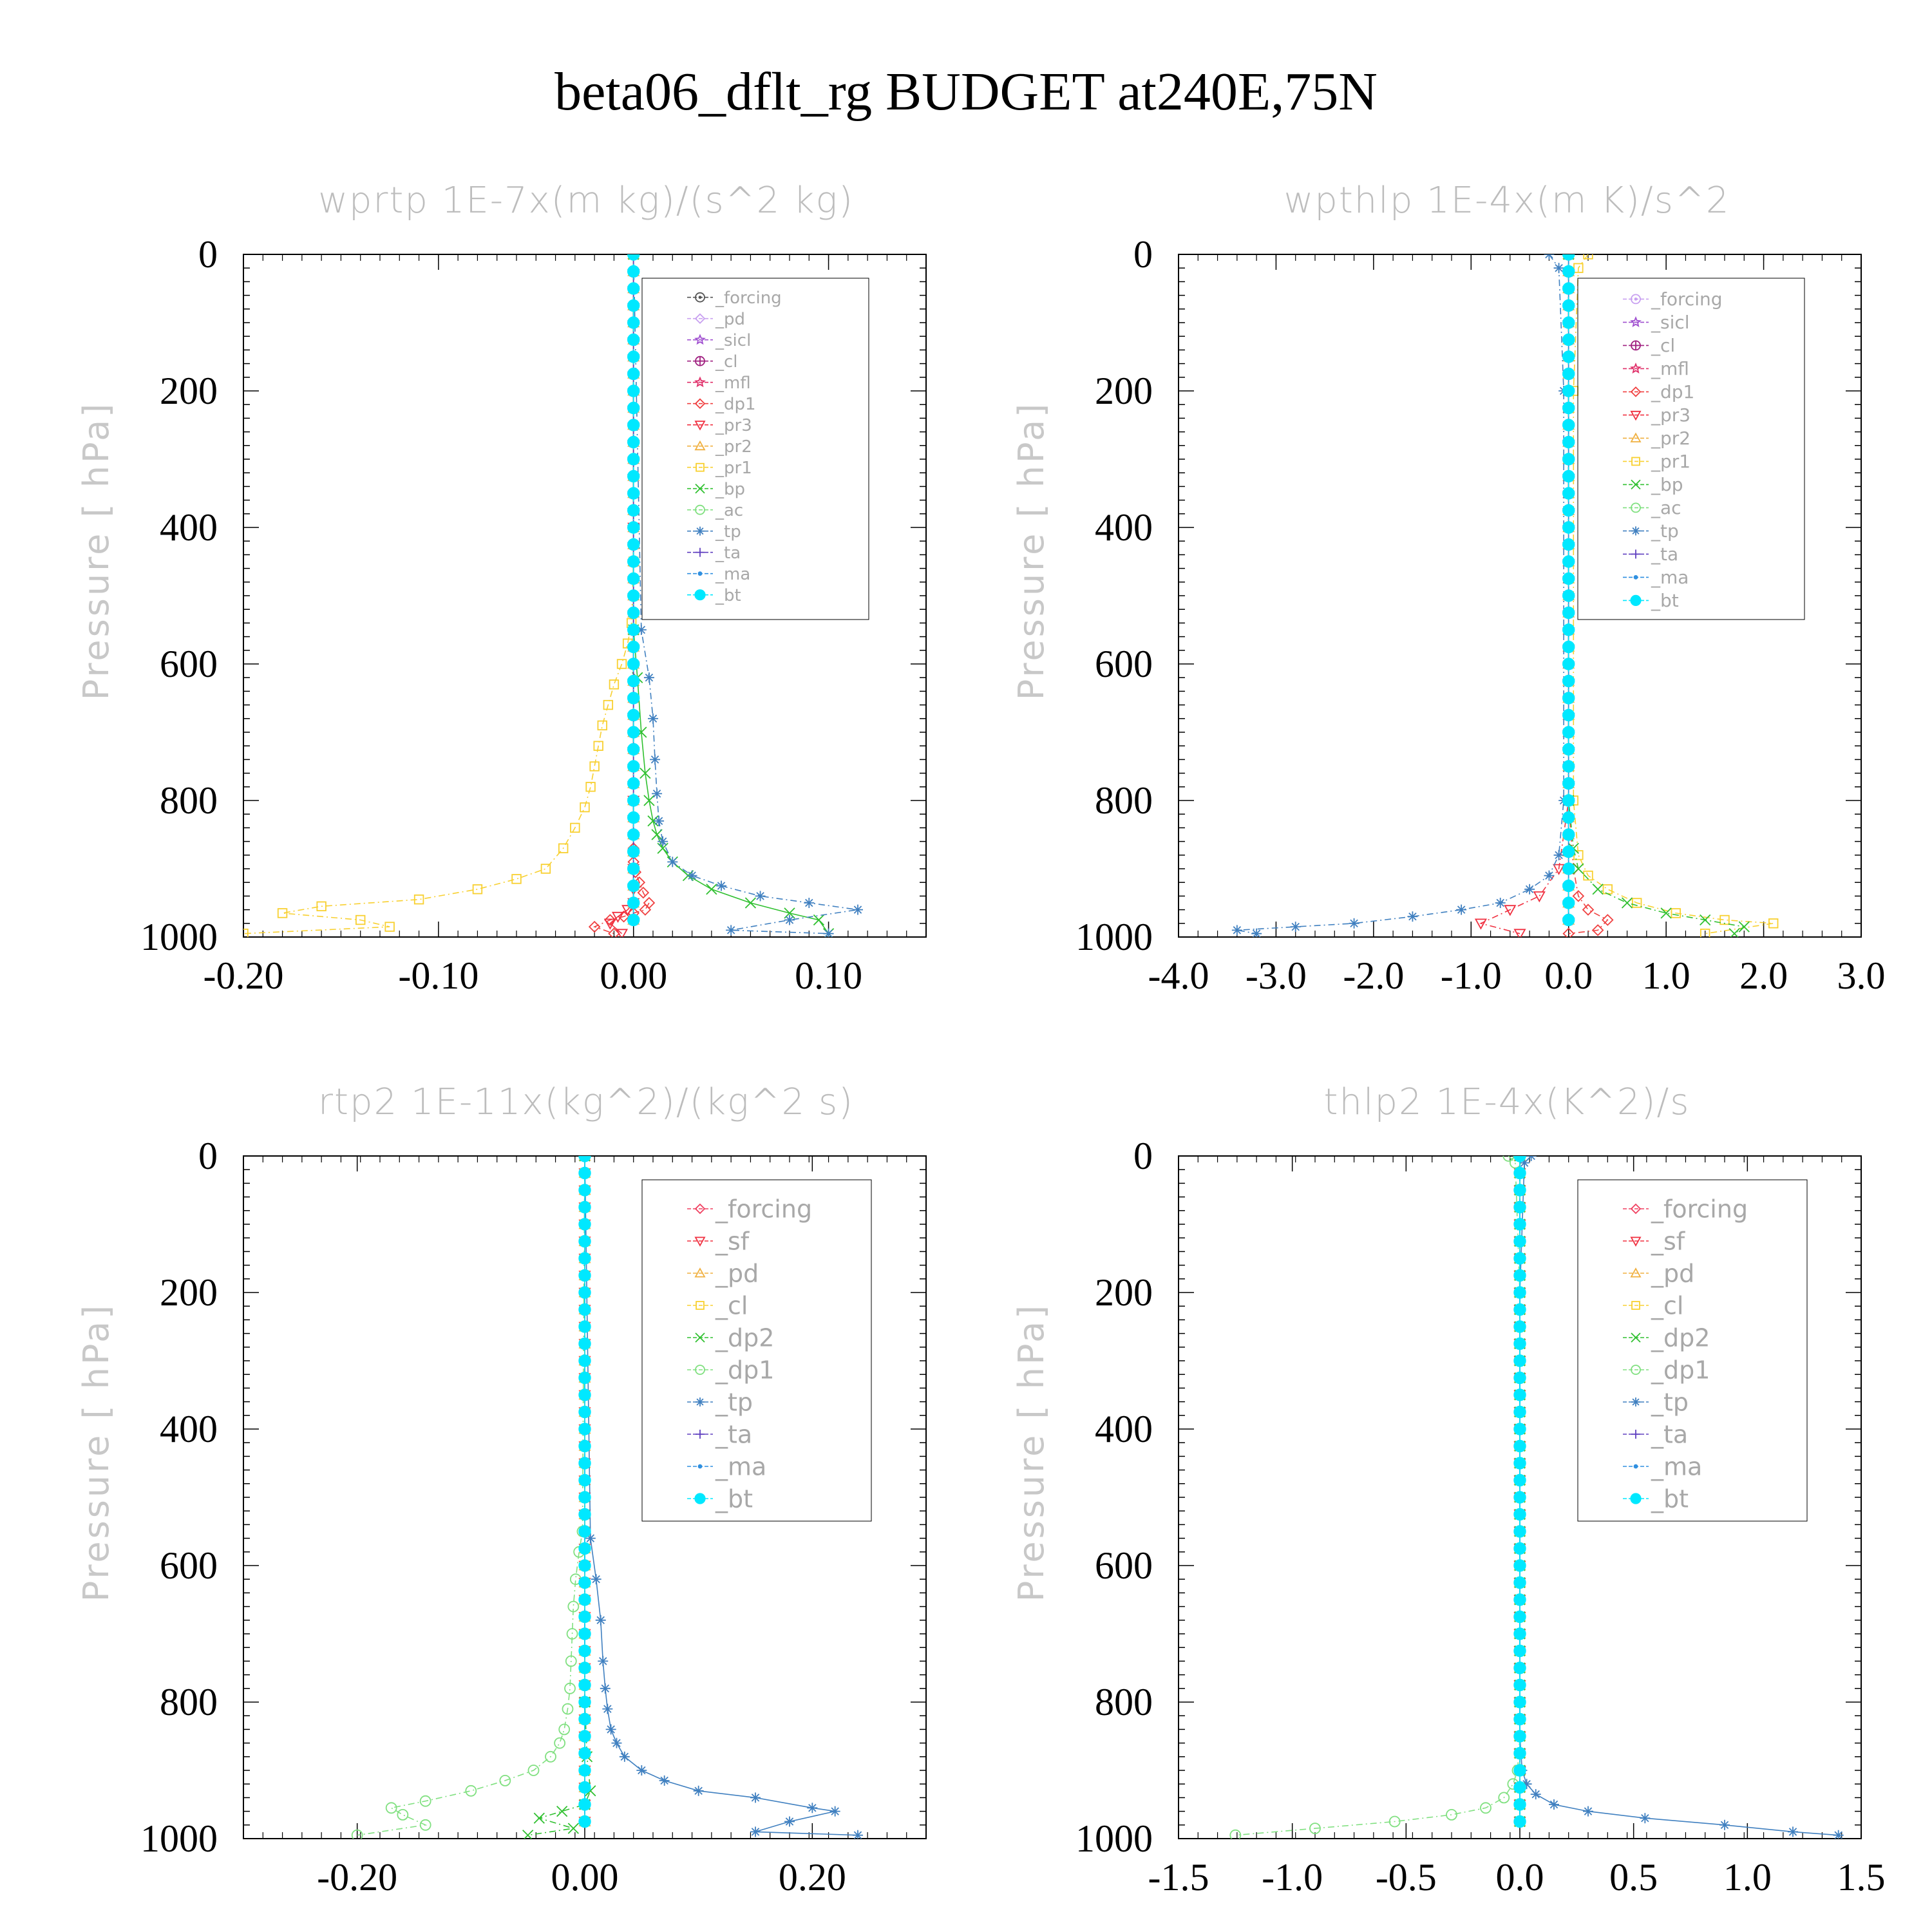 The width and height of the screenshot is (1932, 1932). Describe the element at coordinates (746, 595) in the screenshot. I see `series-tp` at that location.